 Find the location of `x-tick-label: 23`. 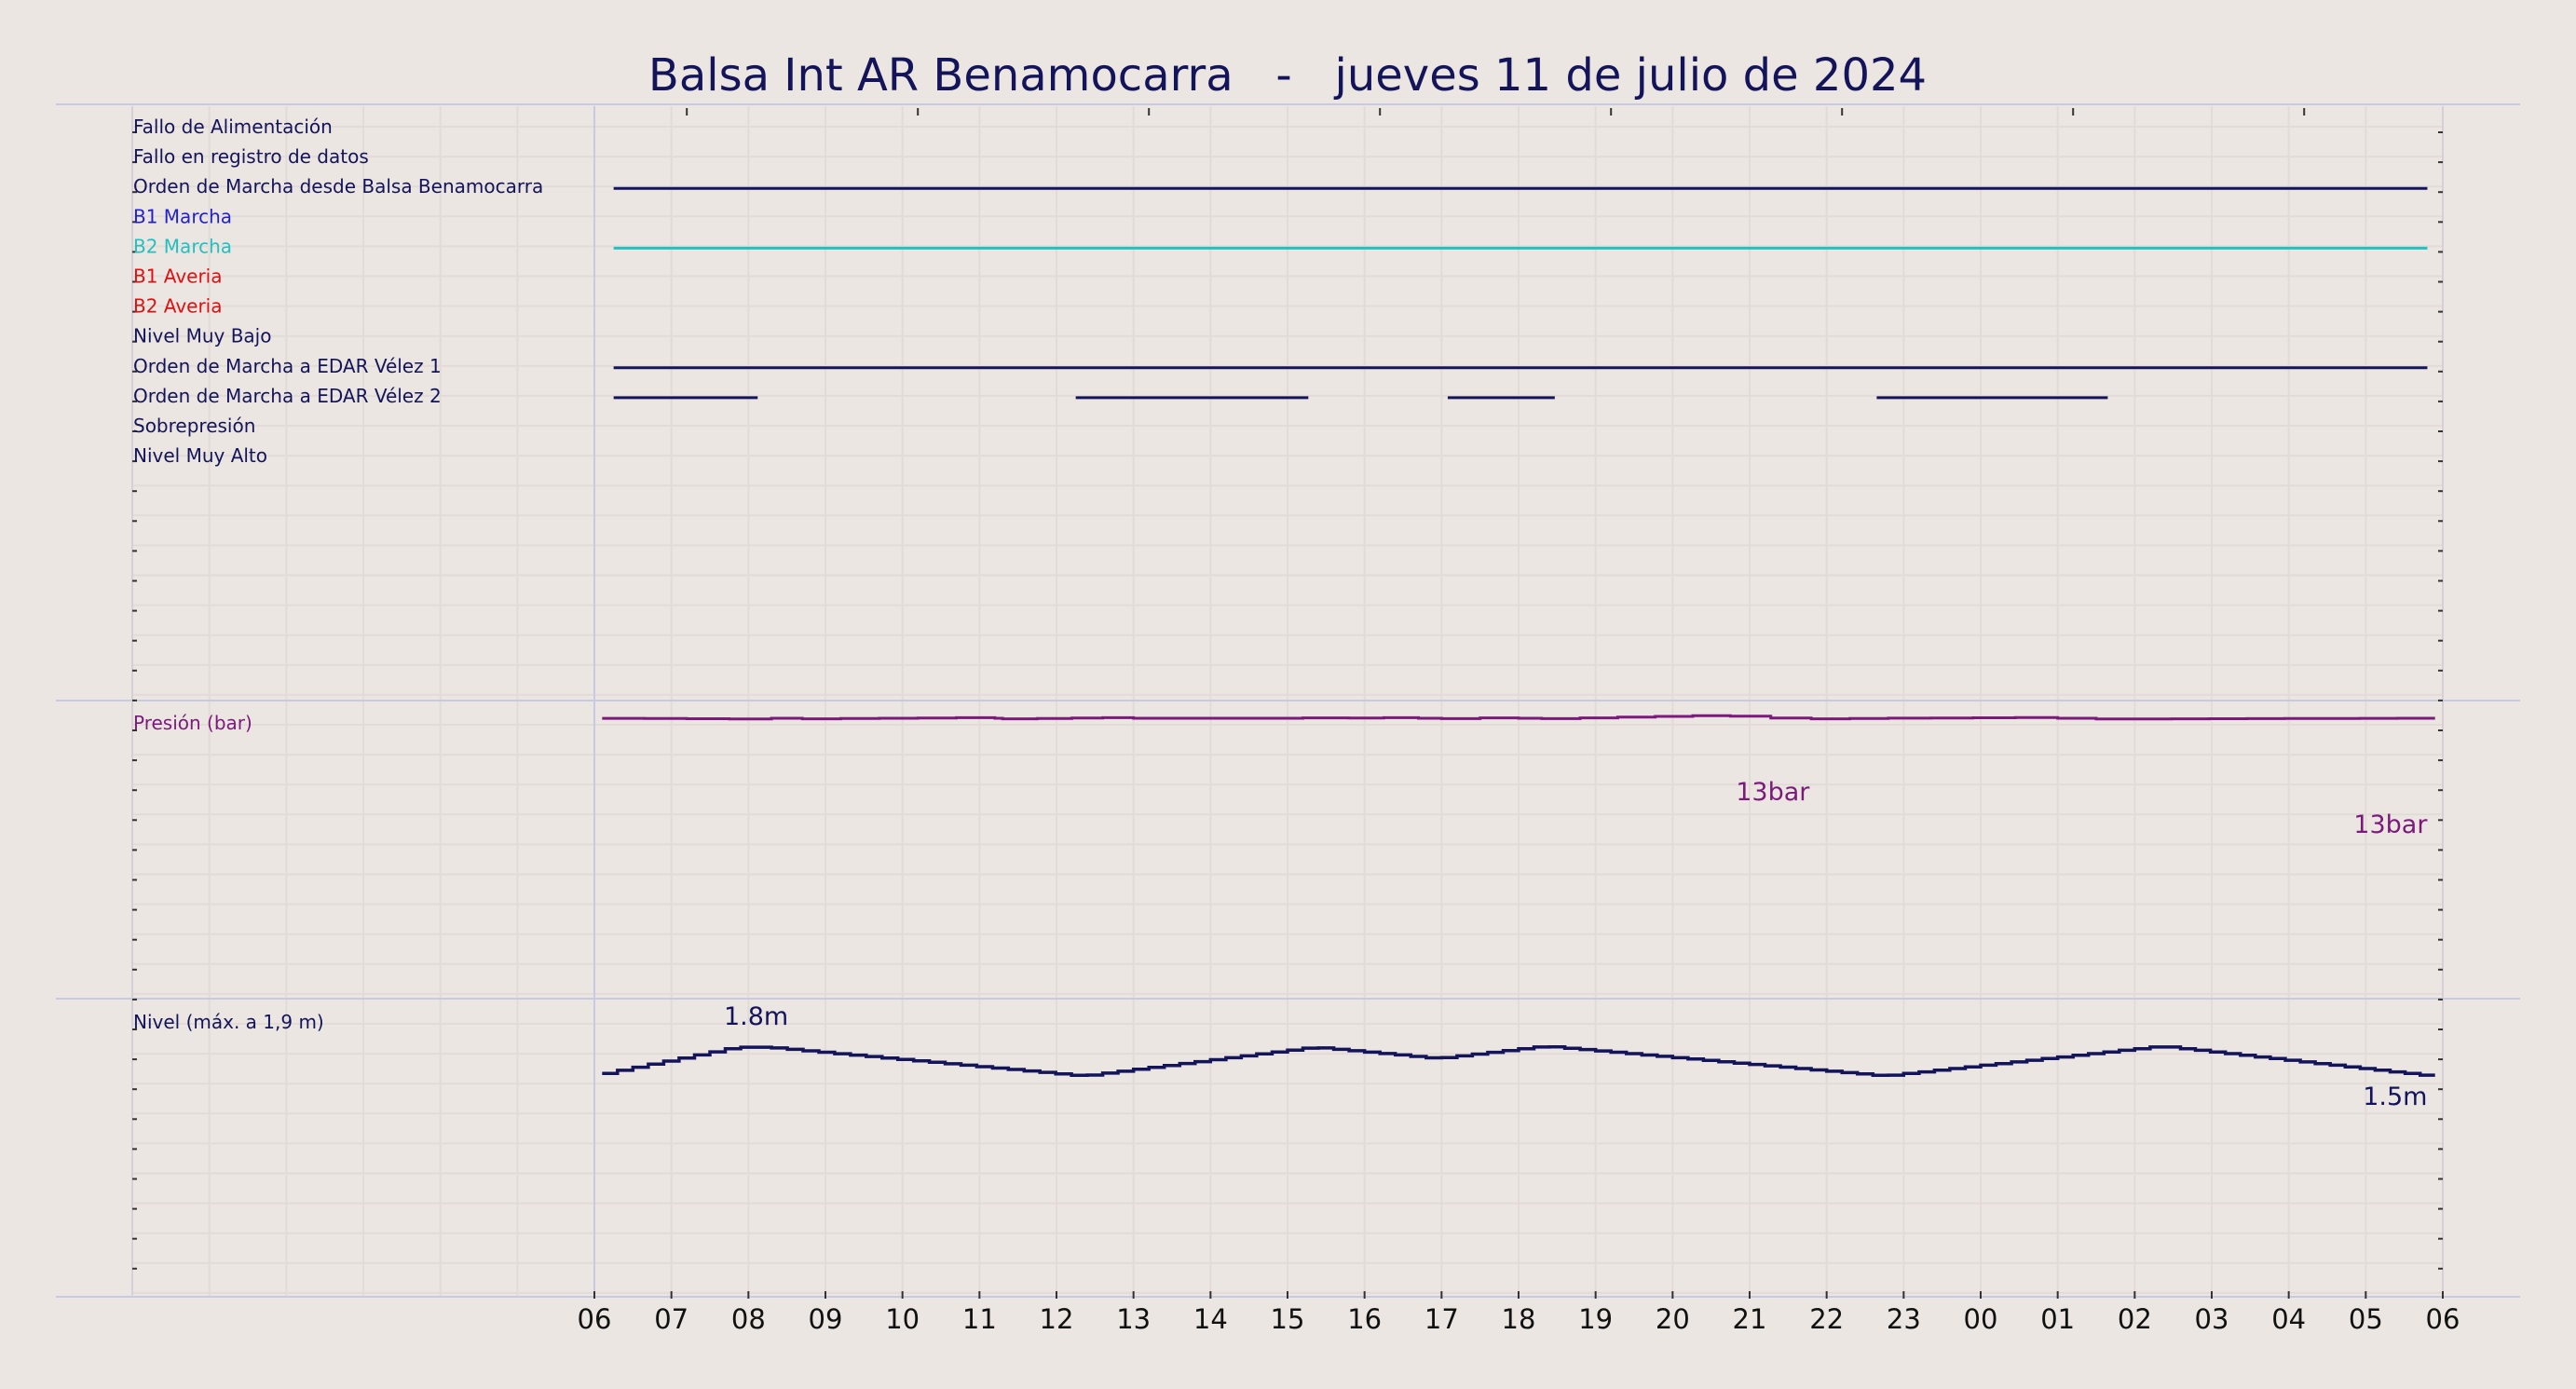

x-tick-label: 23 is located at coordinates (1904, 1319).